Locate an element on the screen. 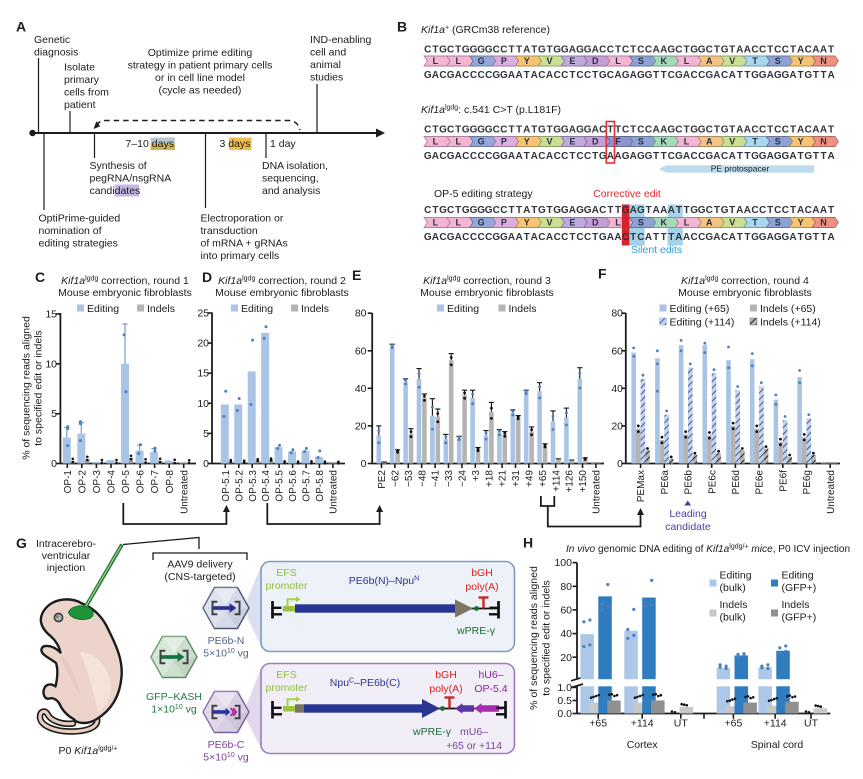  svg-text: A is located at coordinates (21, 27).